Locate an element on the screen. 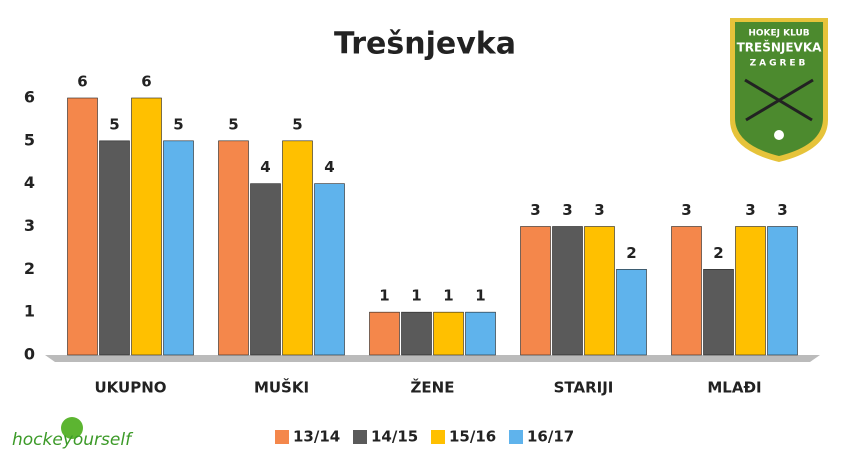 The width and height of the screenshot is (850, 473). logo-stick is located at coordinates (779, 100).